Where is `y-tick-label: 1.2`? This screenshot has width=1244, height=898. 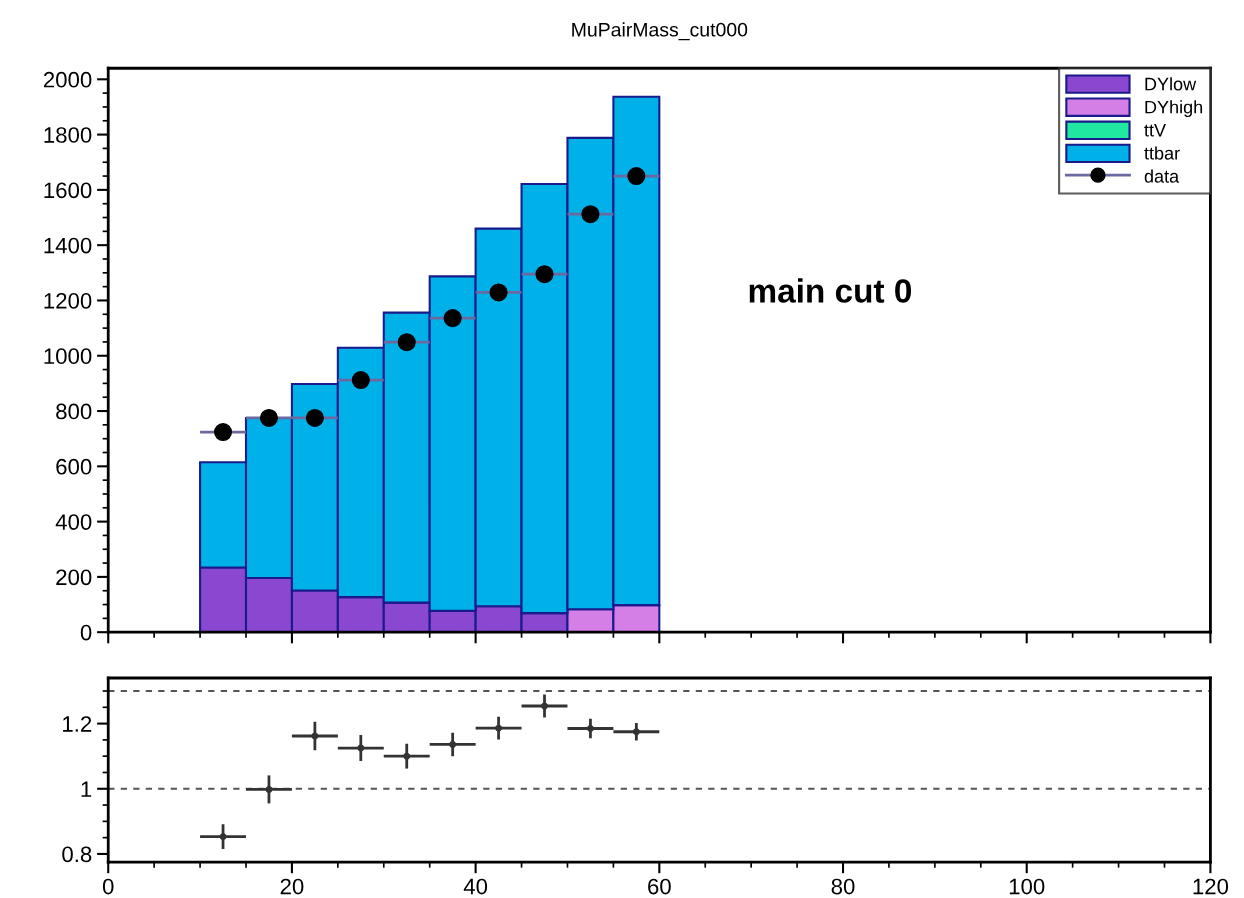
y-tick-label: 1.2 is located at coordinates (77, 724).